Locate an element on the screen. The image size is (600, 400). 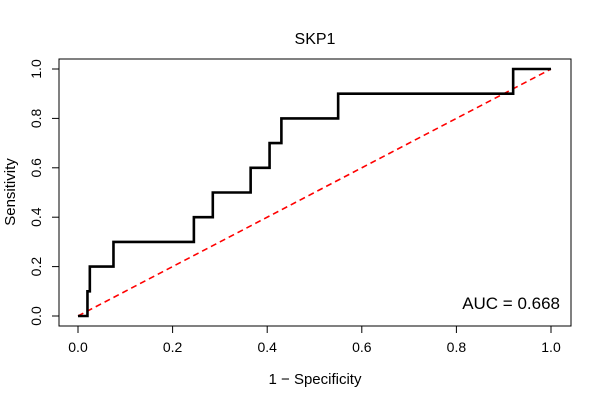
chart-title: SKP1 is located at coordinates (315, 39).